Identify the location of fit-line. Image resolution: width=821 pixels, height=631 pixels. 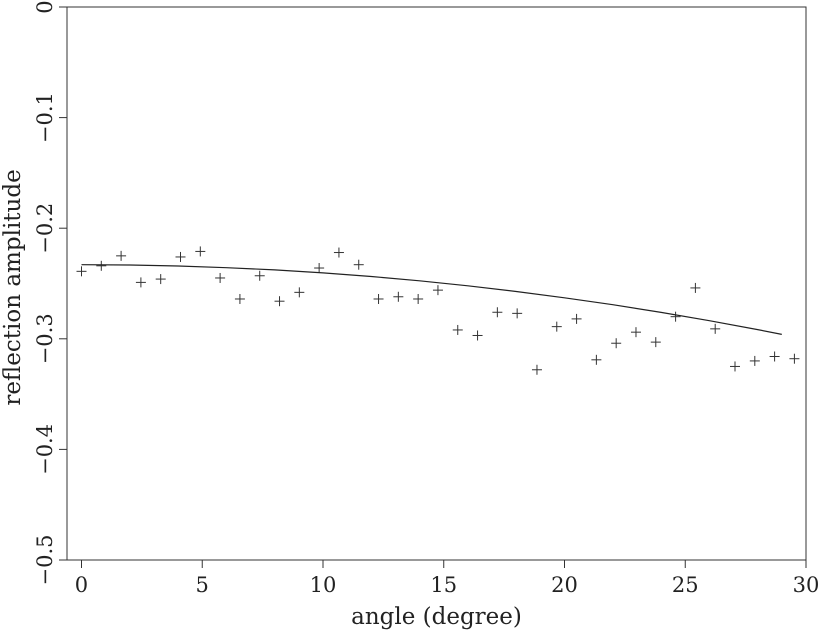
(431, 299).